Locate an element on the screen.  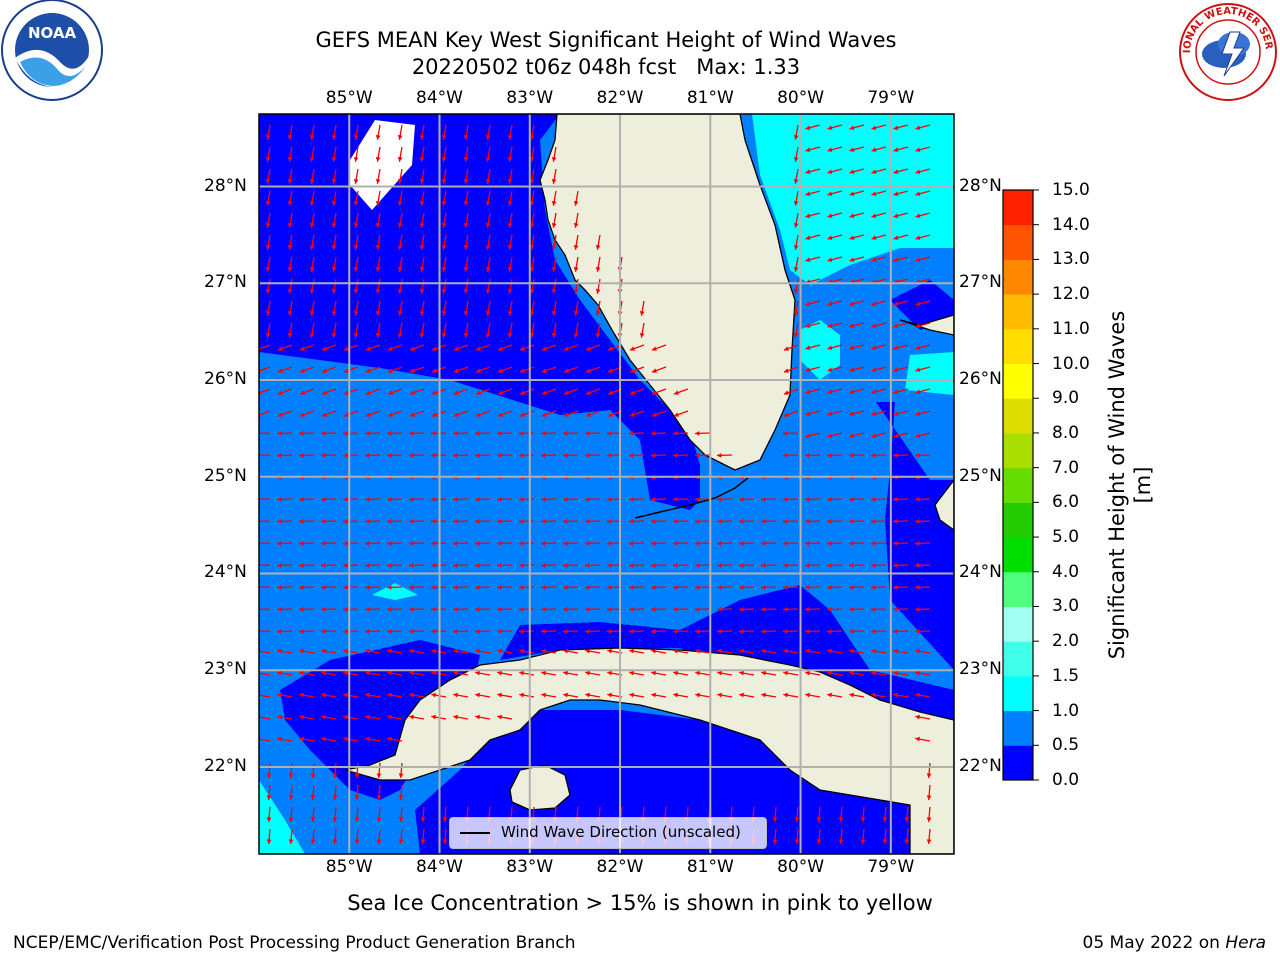
longitude-label: 83°W is located at coordinates (530, 867).